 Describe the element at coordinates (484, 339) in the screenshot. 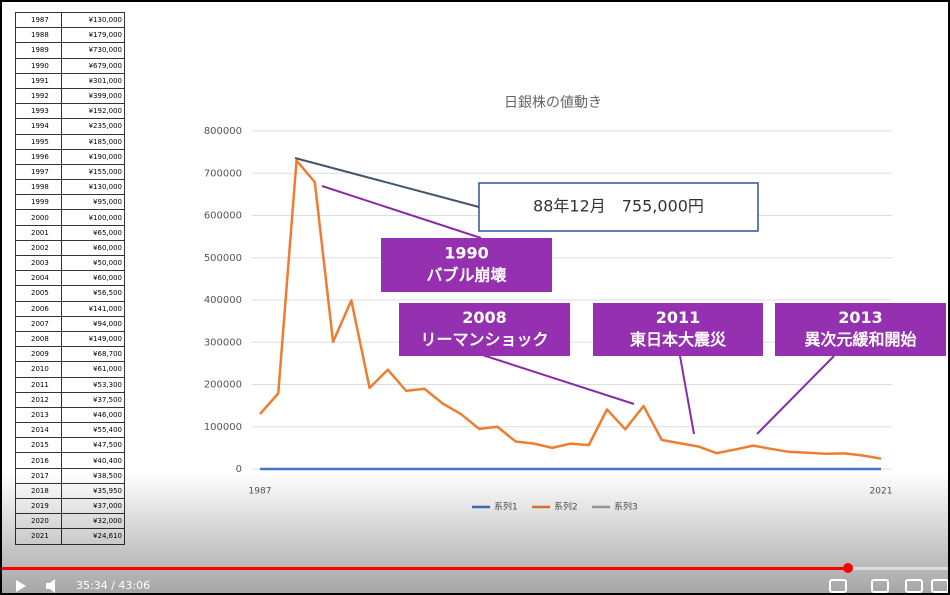

I see `callout-text: リーマンショック` at that location.